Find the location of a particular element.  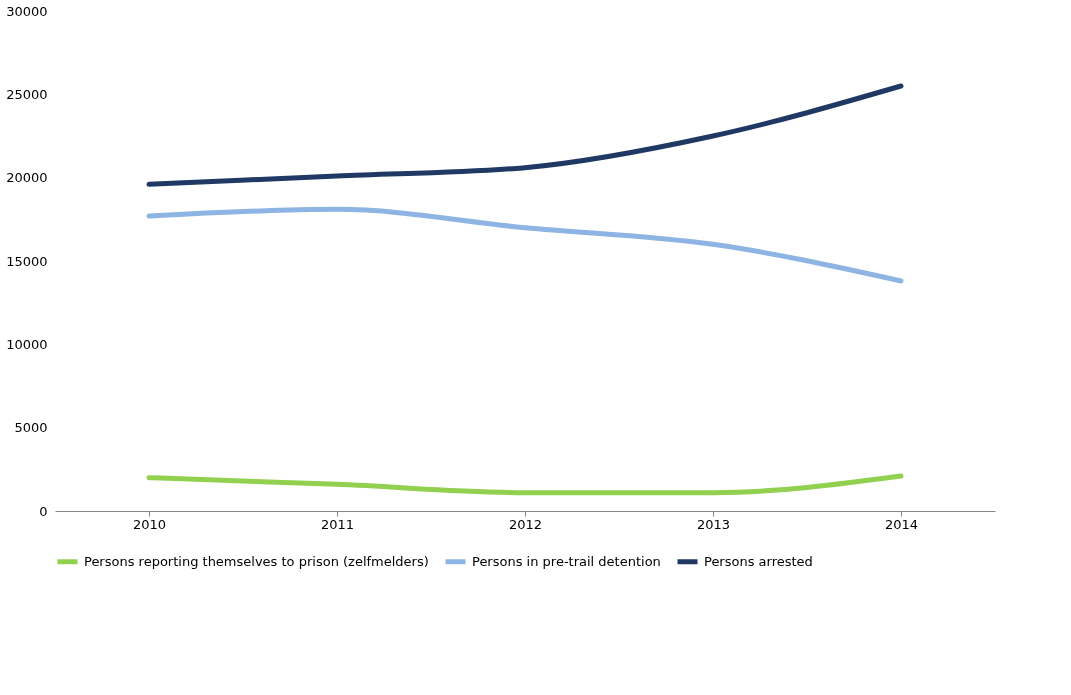

y-tick-label: 25000 is located at coordinates (27, 94).